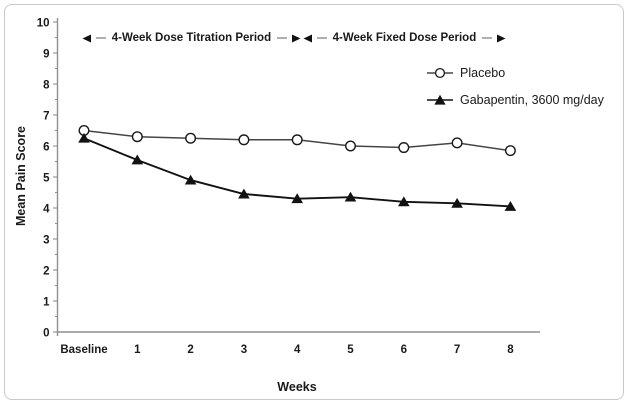 This screenshot has width=628, height=404. I want to click on y-tick-label: 0, so click(46, 334).